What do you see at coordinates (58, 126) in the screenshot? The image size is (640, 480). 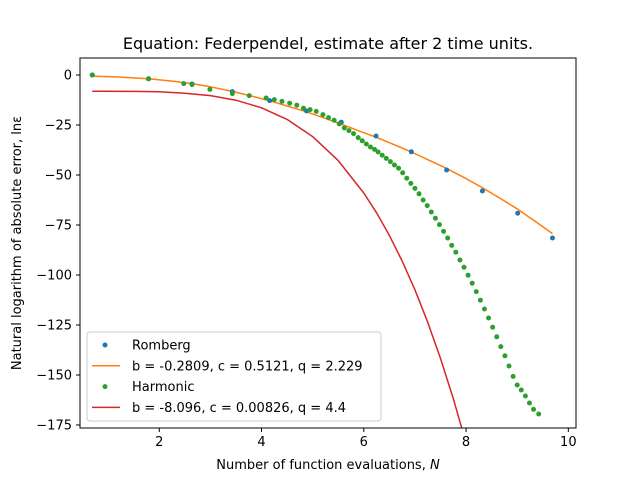 I see `y-tick-label: −25` at bounding box center [58, 126].